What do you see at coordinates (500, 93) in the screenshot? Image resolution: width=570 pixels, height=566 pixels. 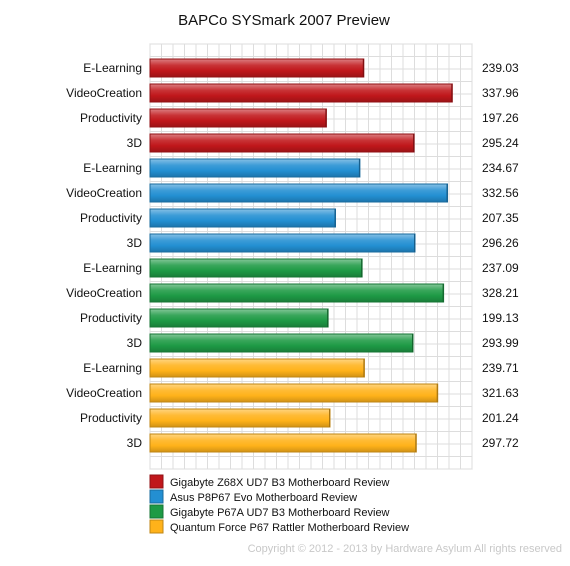 I see `value-label: 337.96` at bounding box center [500, 93].